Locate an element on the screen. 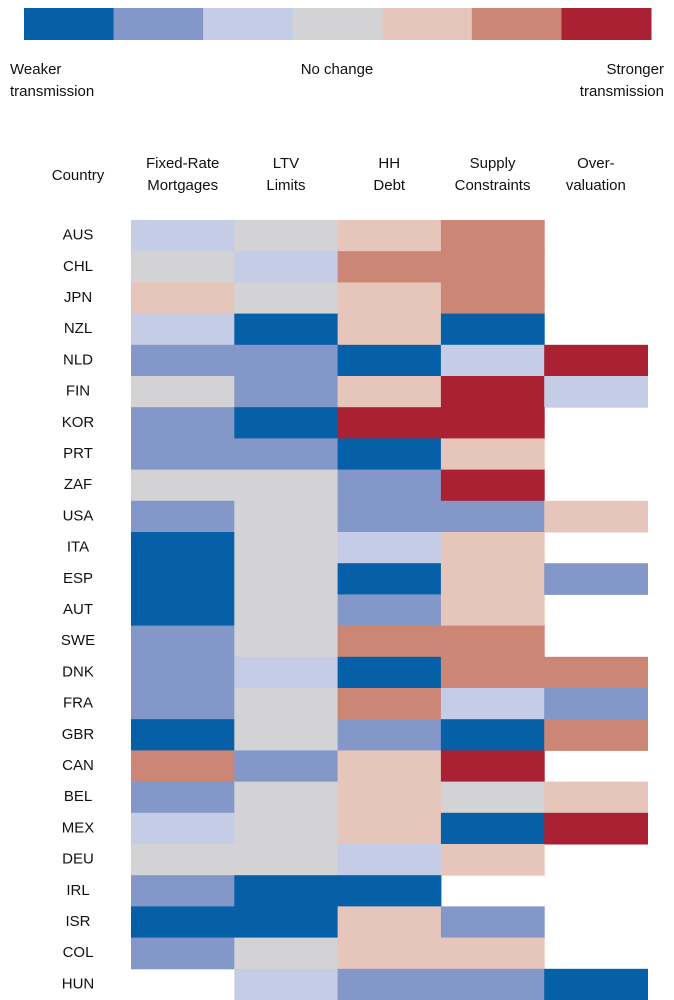 The height and width of the screenshot is (1000, 674). row-label: CHL is located at coordinates (78, 266).